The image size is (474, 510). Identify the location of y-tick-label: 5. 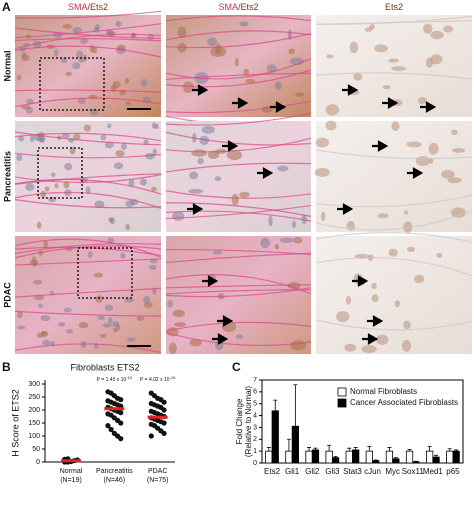
(255, 404).